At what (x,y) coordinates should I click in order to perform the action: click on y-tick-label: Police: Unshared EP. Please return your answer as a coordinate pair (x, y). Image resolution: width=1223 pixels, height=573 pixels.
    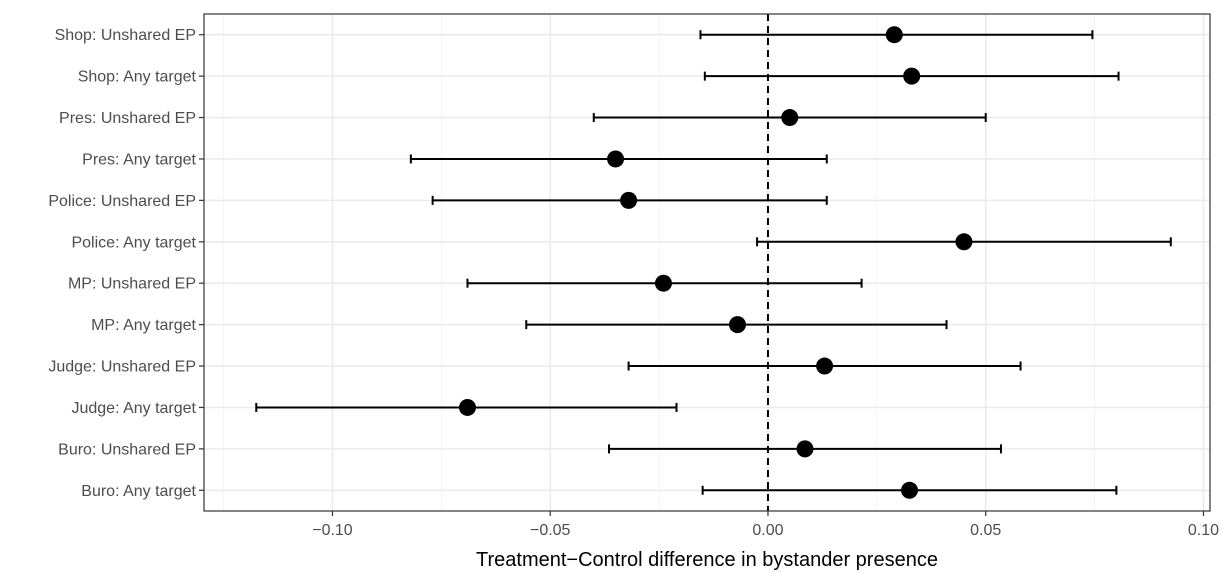
    Looking at the image, I should click on (122, 201).